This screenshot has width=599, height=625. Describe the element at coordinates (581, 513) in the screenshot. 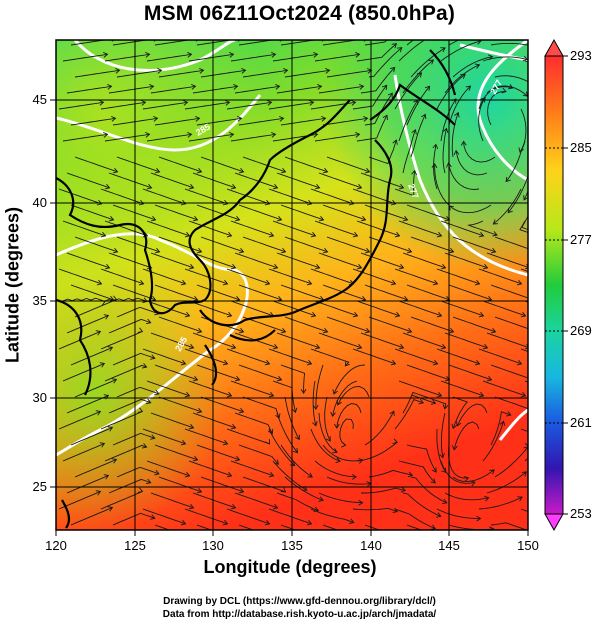

I see `colorbar-label: 253` at that location.